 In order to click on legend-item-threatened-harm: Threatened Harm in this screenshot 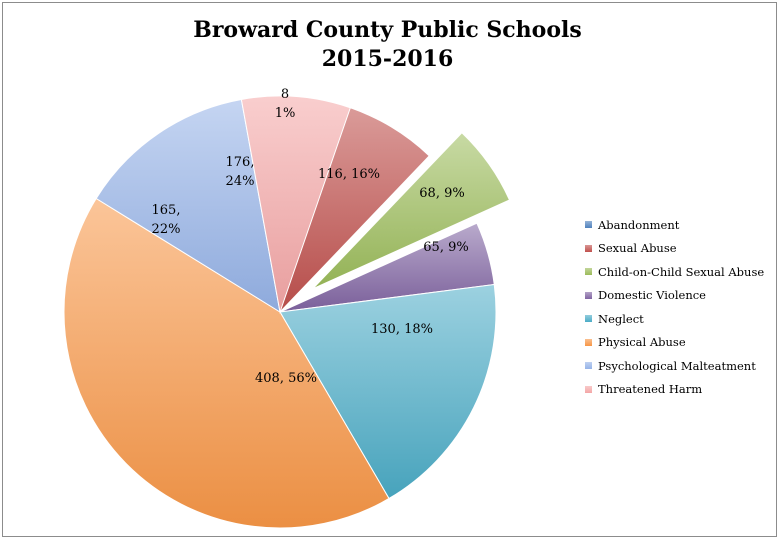, I will do `click(674, 390)`.